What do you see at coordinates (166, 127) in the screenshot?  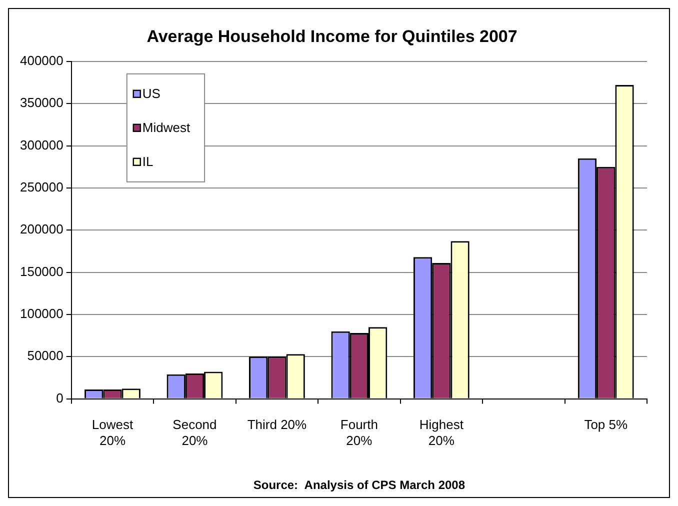 I see `legend-label: Midwest` at bounding box center [166, 127].